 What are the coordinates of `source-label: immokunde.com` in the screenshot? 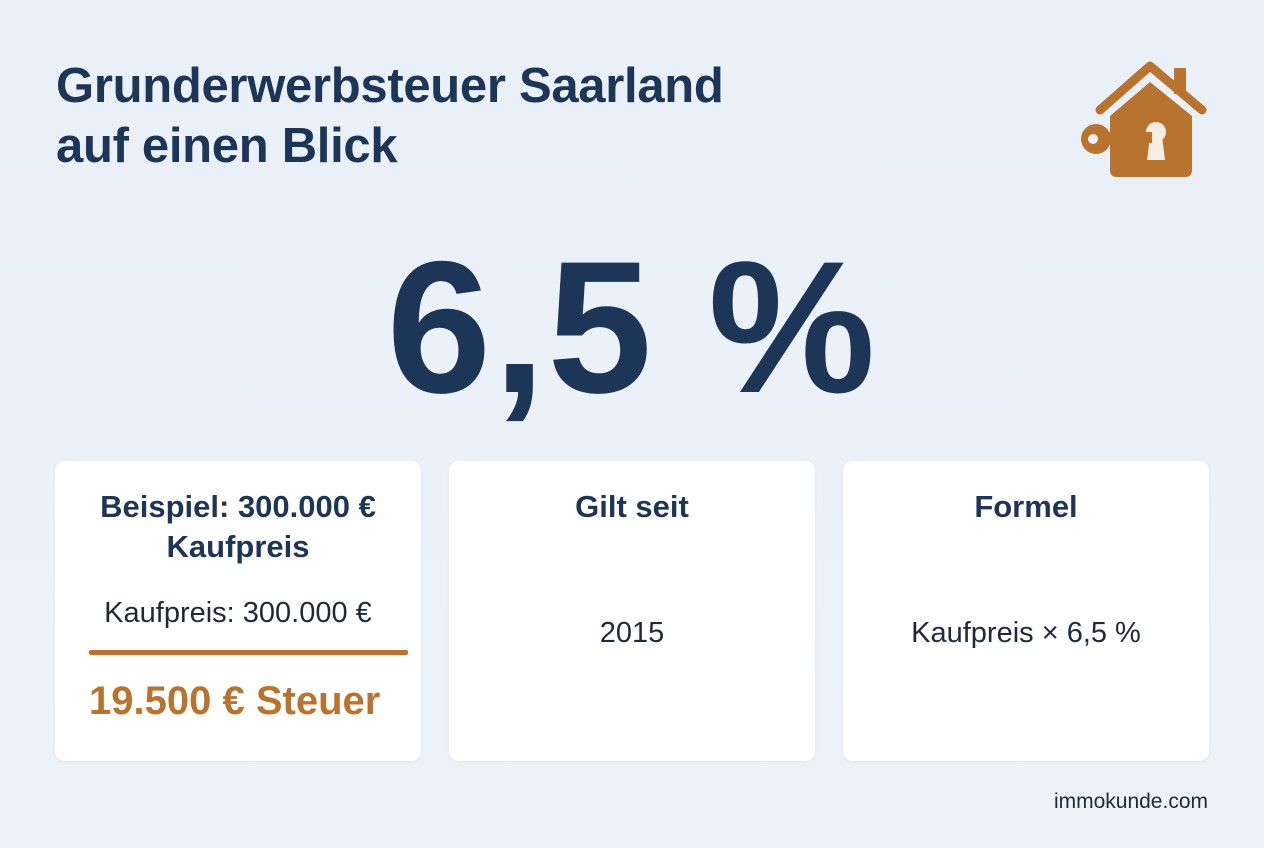 It's located at (1130, 801).